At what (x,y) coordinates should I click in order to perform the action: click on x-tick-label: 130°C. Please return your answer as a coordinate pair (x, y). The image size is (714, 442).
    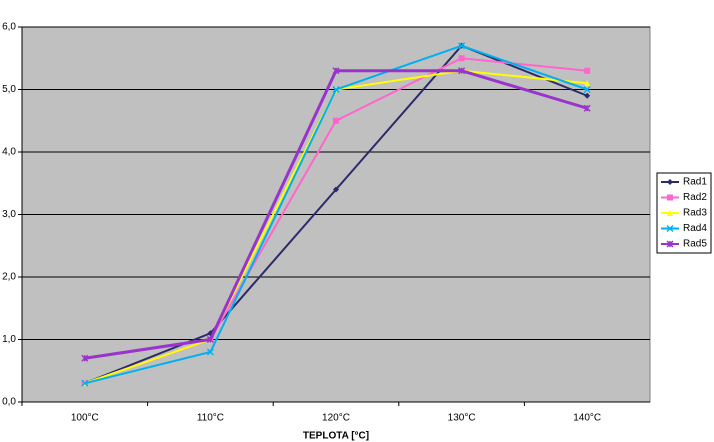
    Looking at the image, I should click on (462, 418).